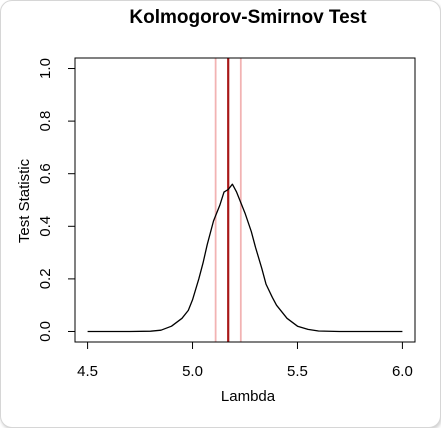 The width and height of the screenshot is (441, 428). I want to click on y-tick-label: 0.8, so click(45, 121).